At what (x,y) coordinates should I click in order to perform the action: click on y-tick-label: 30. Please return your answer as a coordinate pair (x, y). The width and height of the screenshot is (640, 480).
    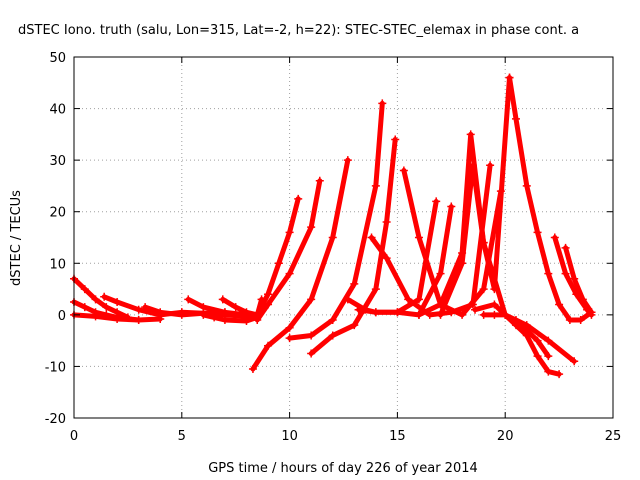
    Looking at the image, I should click on (57, 161).